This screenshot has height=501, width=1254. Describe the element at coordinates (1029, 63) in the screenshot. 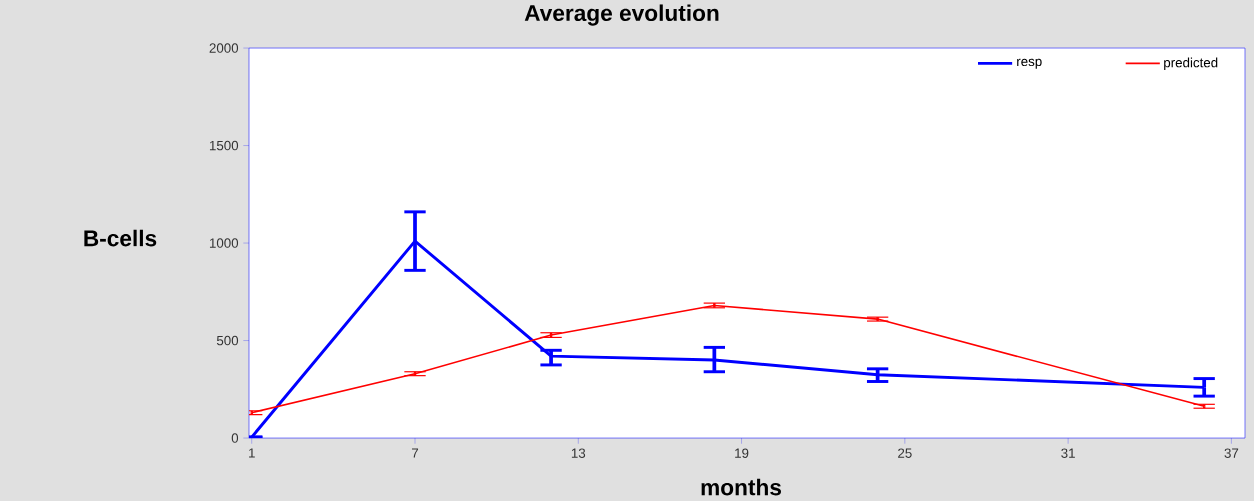

I see `legend-label: resp` at that location.